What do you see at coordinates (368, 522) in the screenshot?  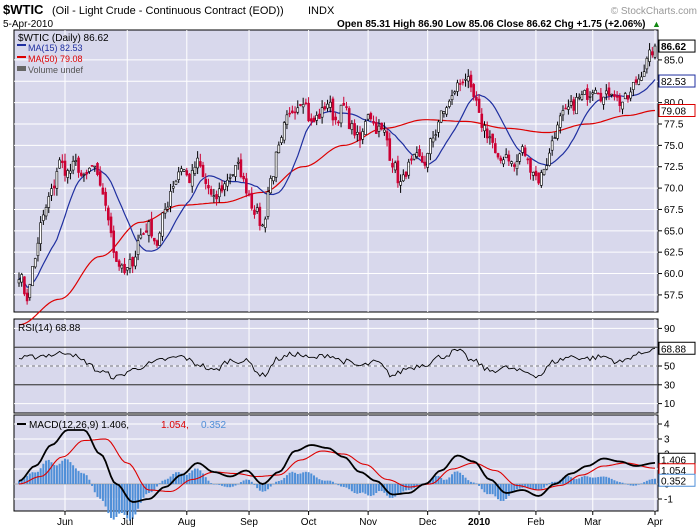 I see `x-tick-label: Nov` at bounding box center [368, 522].